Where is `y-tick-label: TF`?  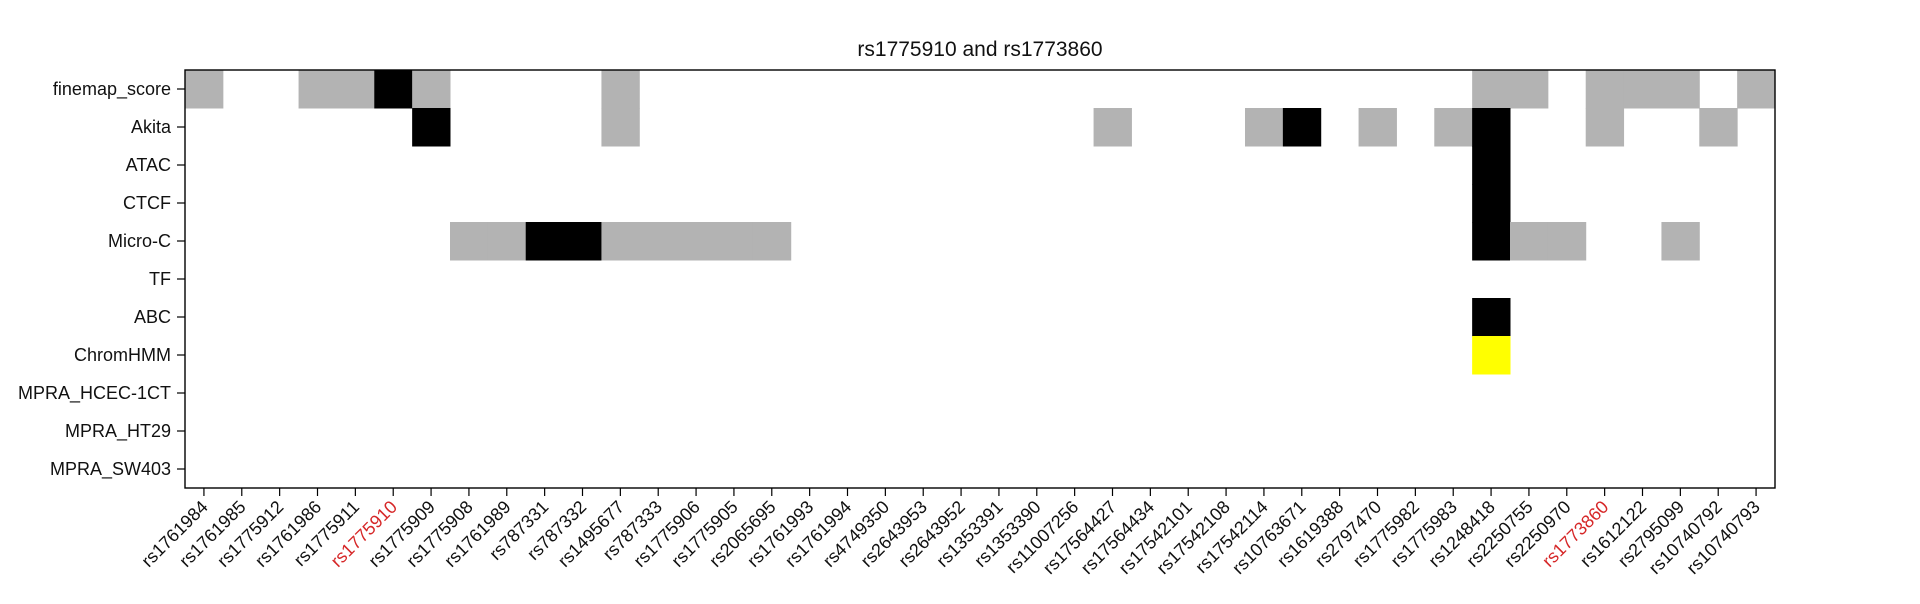 y-tick-label: TF is located at coordinates (160, 279).